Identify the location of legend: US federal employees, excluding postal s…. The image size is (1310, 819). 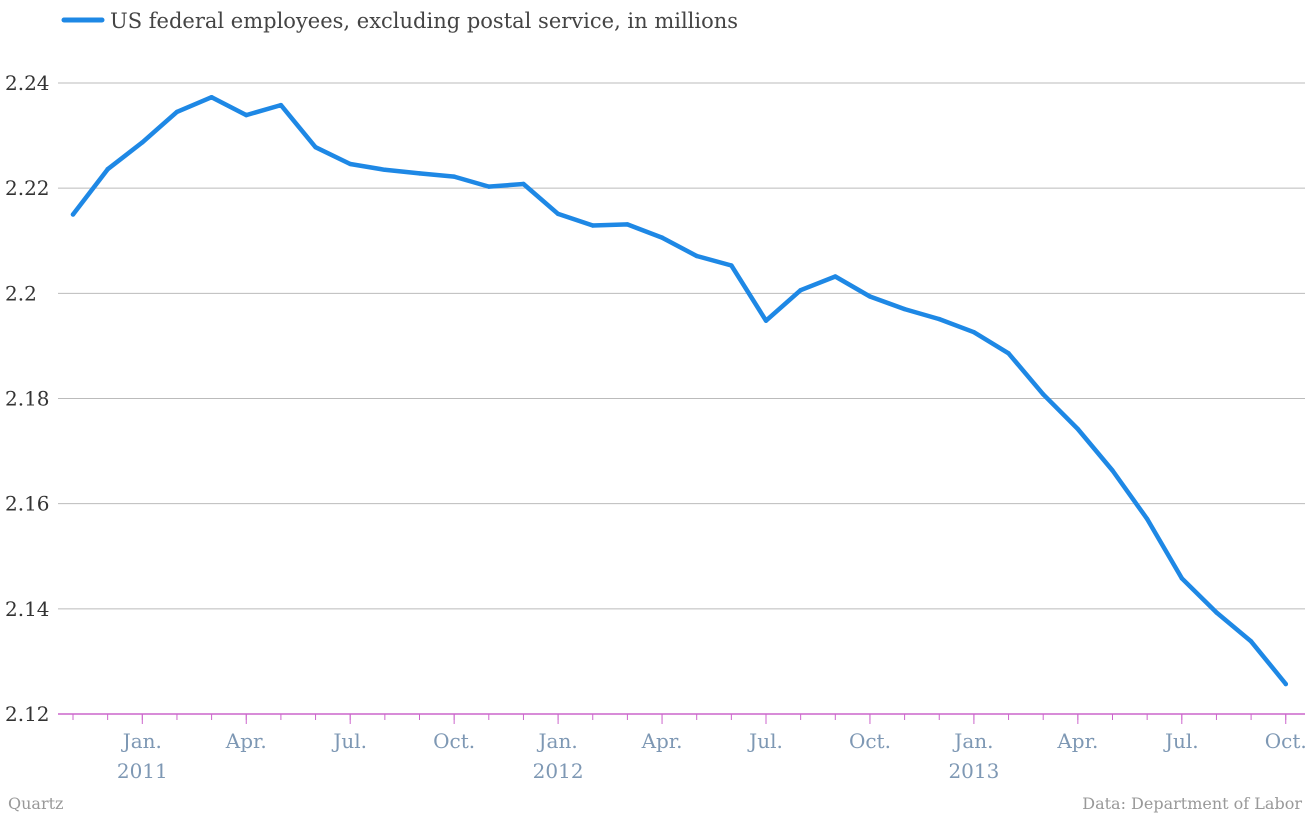
(399, 21).